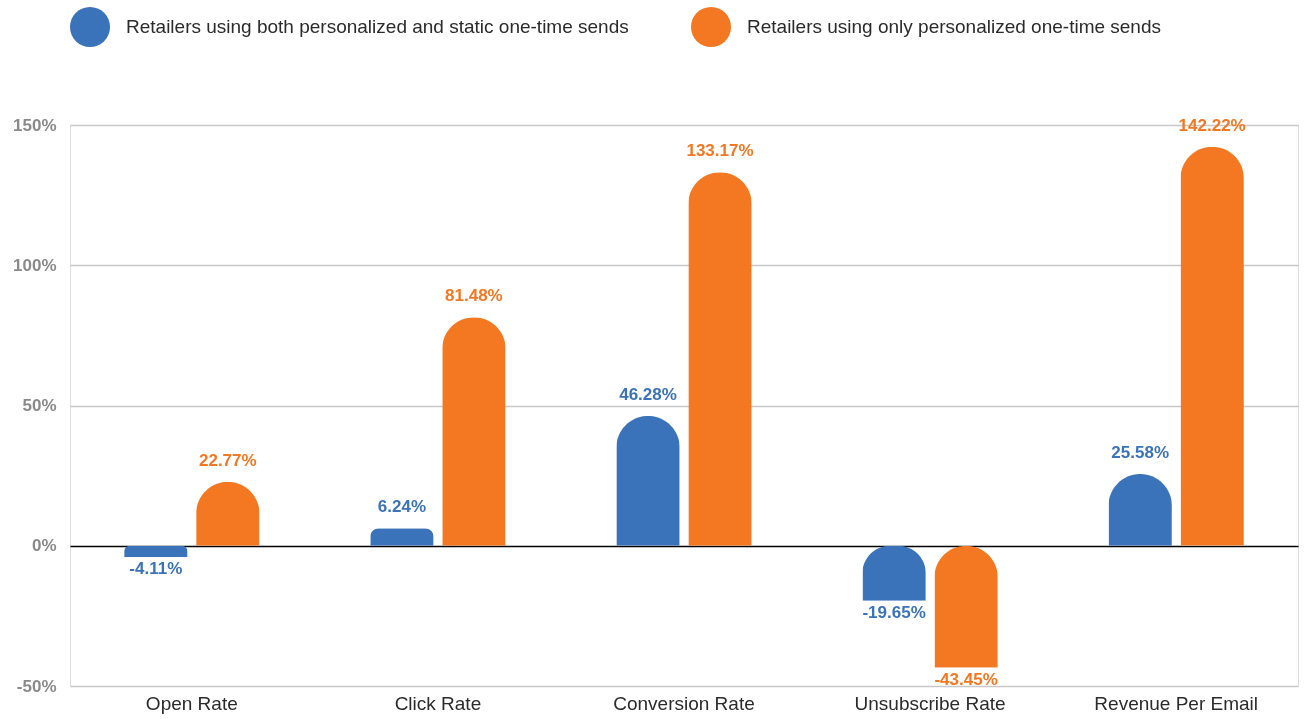 This screenshot has height=719, width=1307. I want to click on legend-label: Retailers using only personalized one-time sends, so click(954, 26).